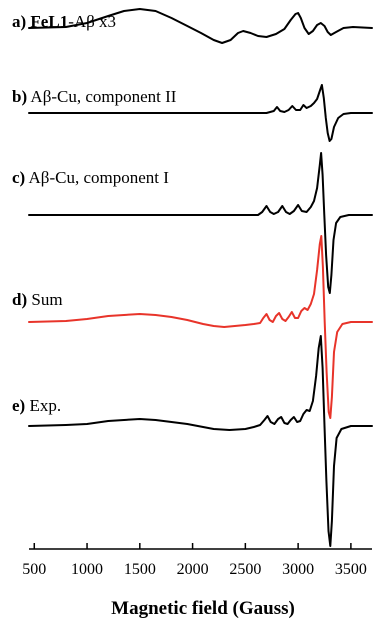 This screenshot has height=625, width=374. I want to click on x-tick-label: 500, so click(34, 569).